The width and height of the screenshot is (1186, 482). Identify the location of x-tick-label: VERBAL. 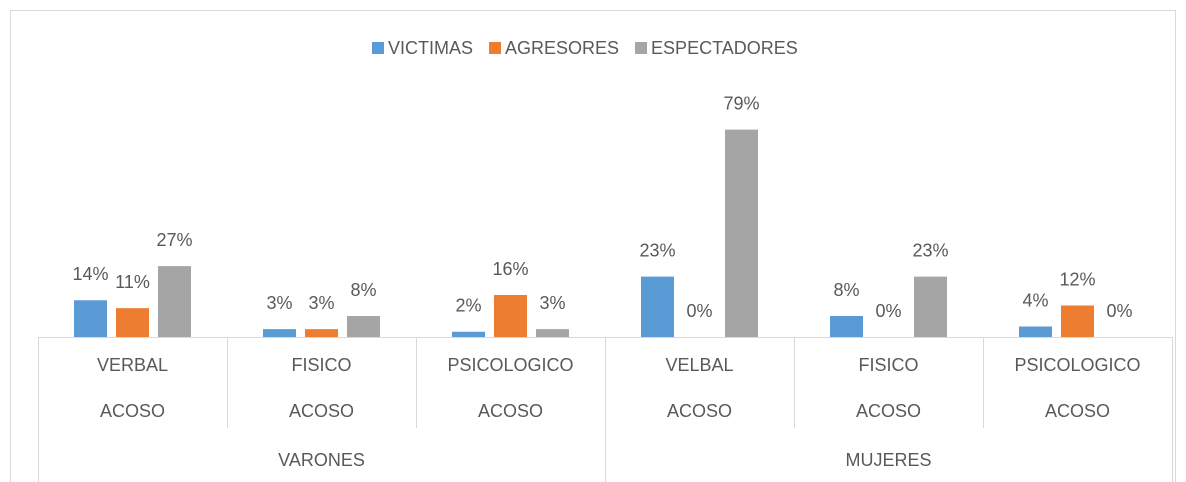
(132, 365).